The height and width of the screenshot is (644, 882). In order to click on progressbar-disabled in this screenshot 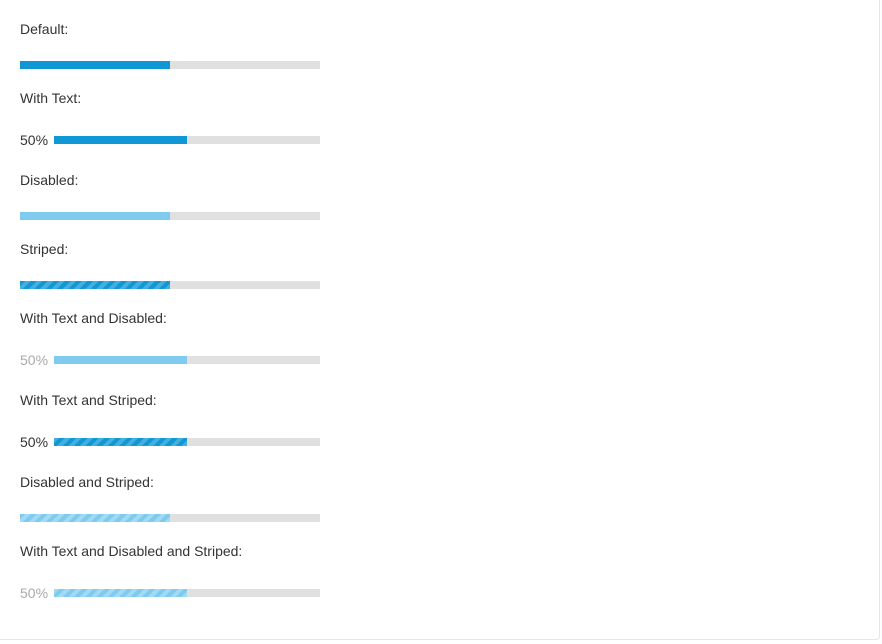, I will do `click(170, 216)`.